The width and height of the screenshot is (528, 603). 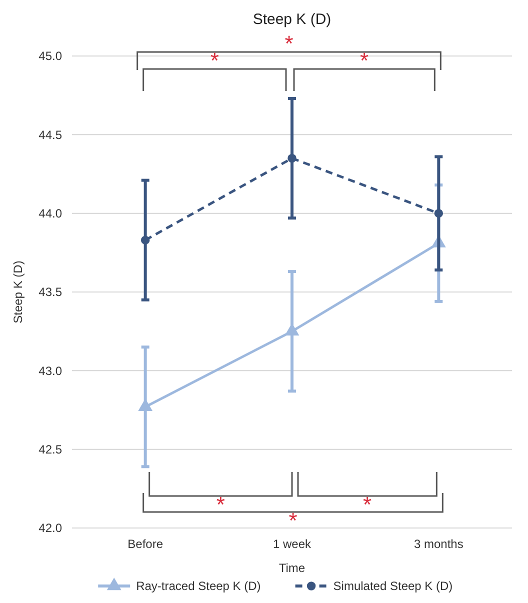 I want to click on legend-label: Simulated Steep K (D), so click(x=393, y=586).